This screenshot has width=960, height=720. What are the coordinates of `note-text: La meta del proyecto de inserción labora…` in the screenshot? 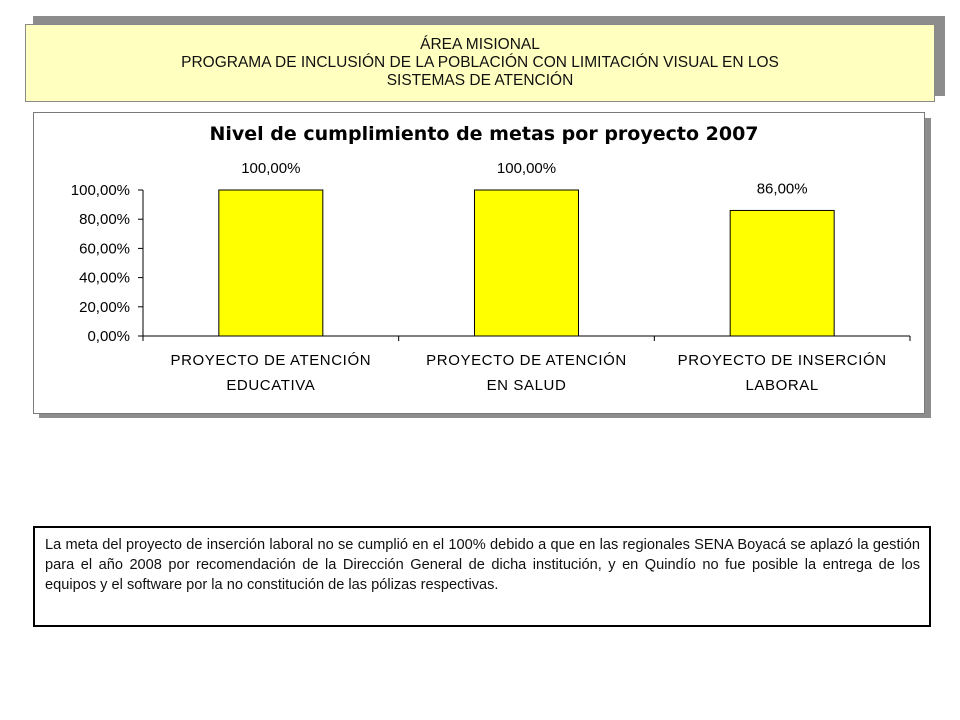 It's located at (482, 565).